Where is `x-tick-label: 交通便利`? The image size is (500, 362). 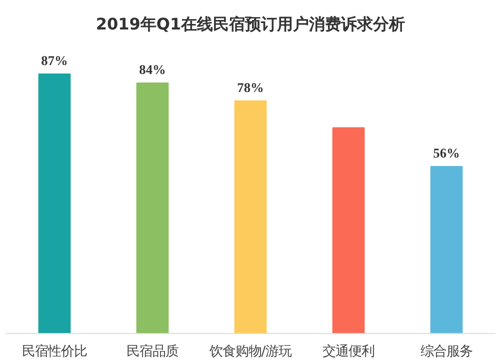
x-tick-label: 交通便利 is located at coordinates (348, 352).